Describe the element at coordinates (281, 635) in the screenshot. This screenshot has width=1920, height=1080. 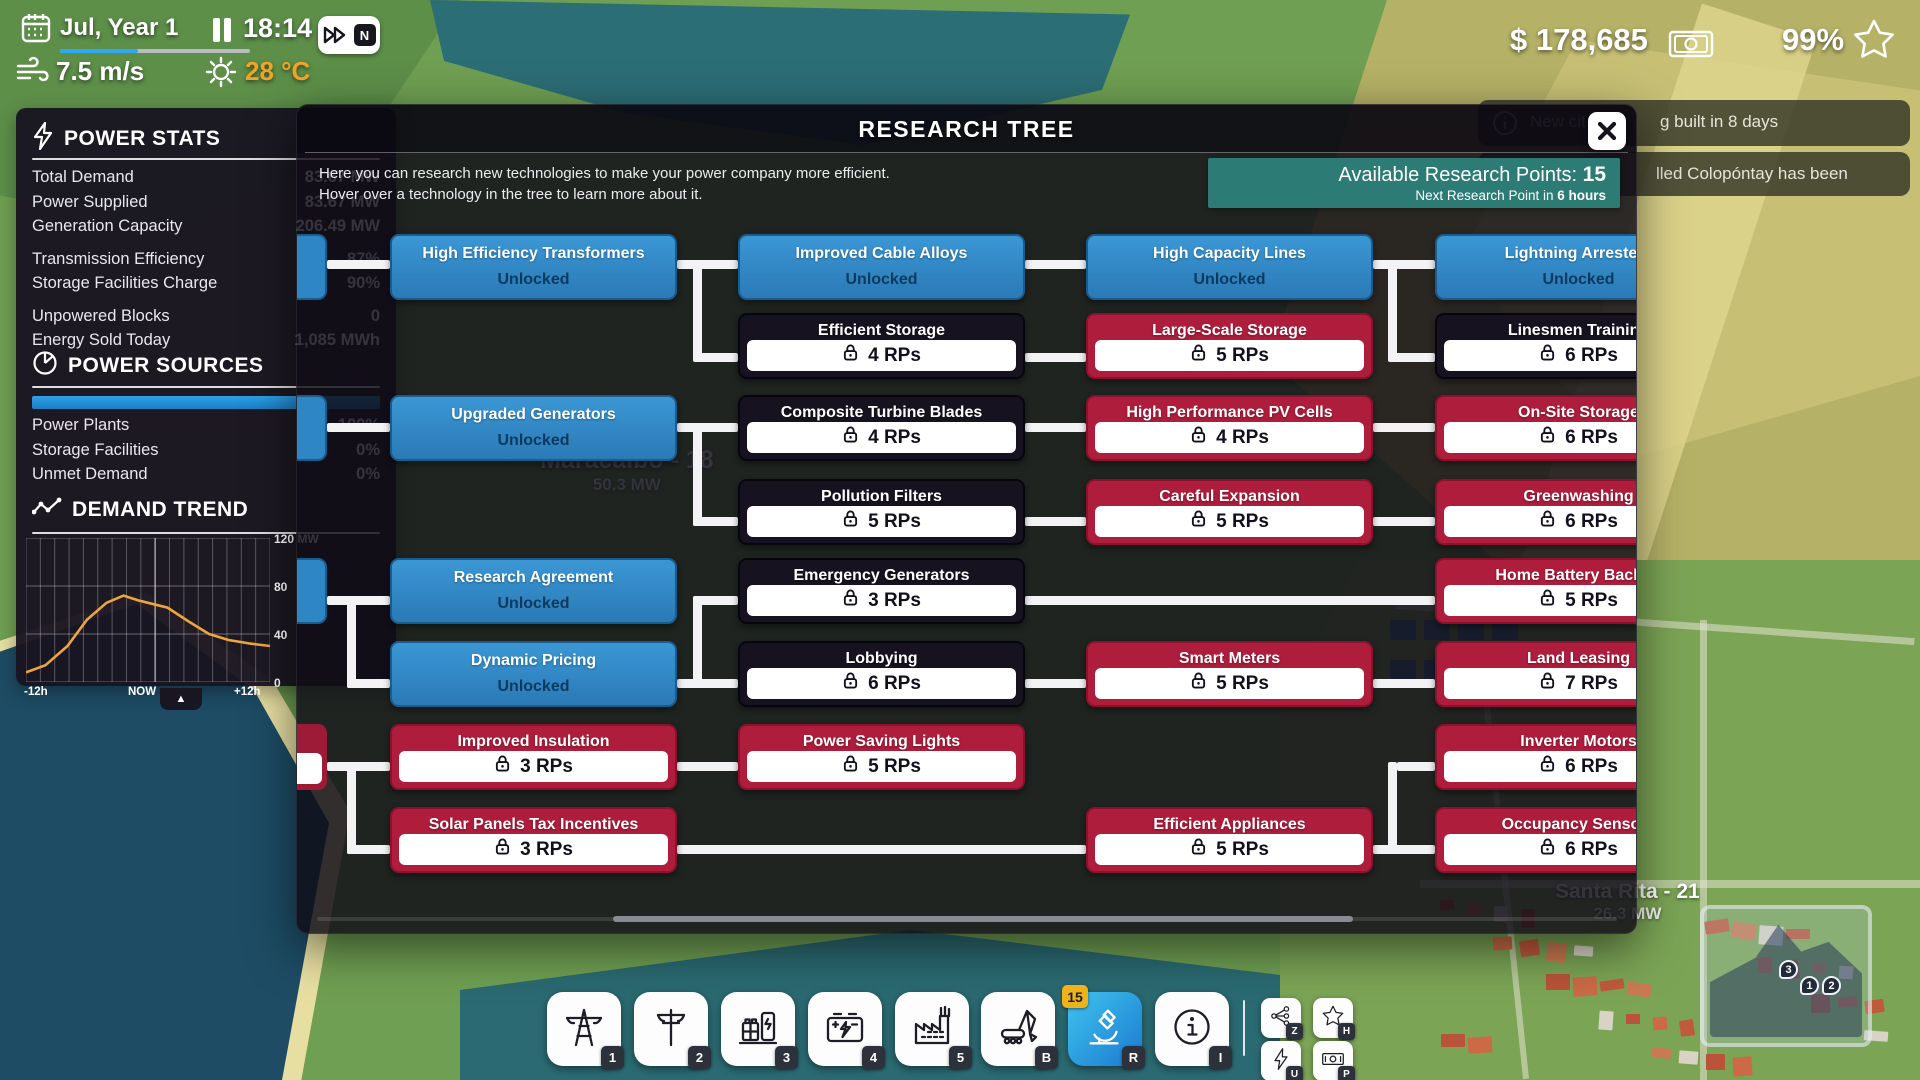
I see `trend-y-label: 40` at that location.